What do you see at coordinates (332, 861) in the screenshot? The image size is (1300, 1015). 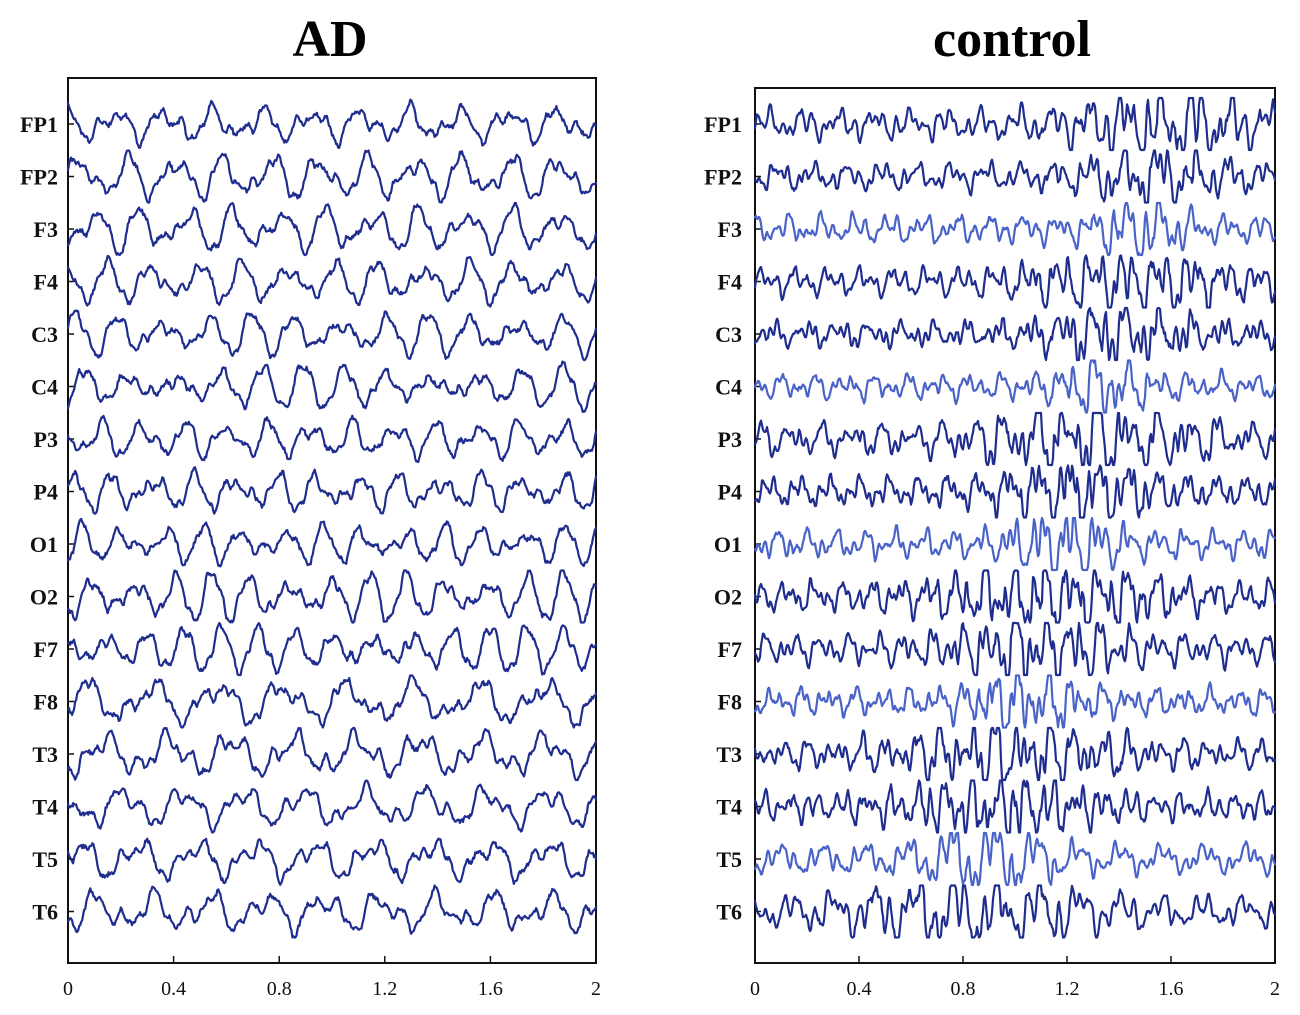 I see `ad-trace-t5` at bounding box center [332, 861].